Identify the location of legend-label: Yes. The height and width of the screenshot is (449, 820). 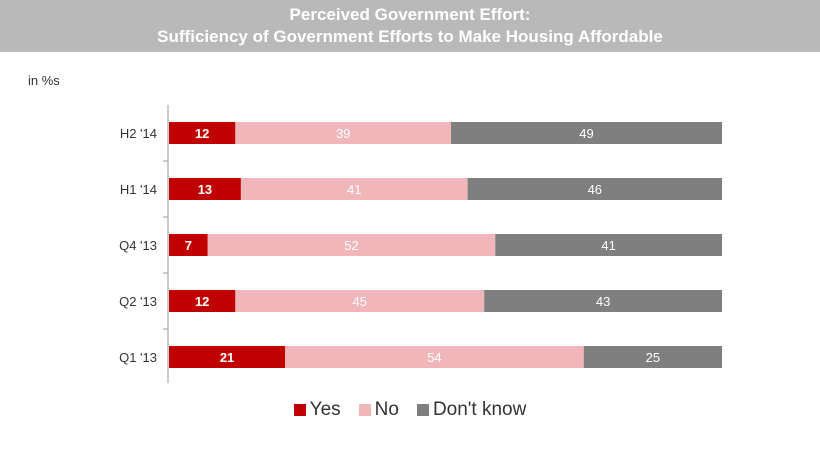
(325, 409).